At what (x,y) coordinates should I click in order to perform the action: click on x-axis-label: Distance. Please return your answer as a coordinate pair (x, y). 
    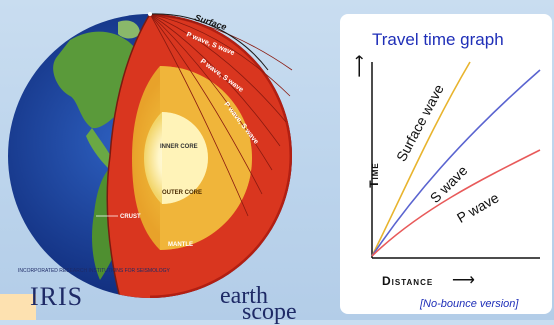
    Looking at the image, I should click on (408, 281).